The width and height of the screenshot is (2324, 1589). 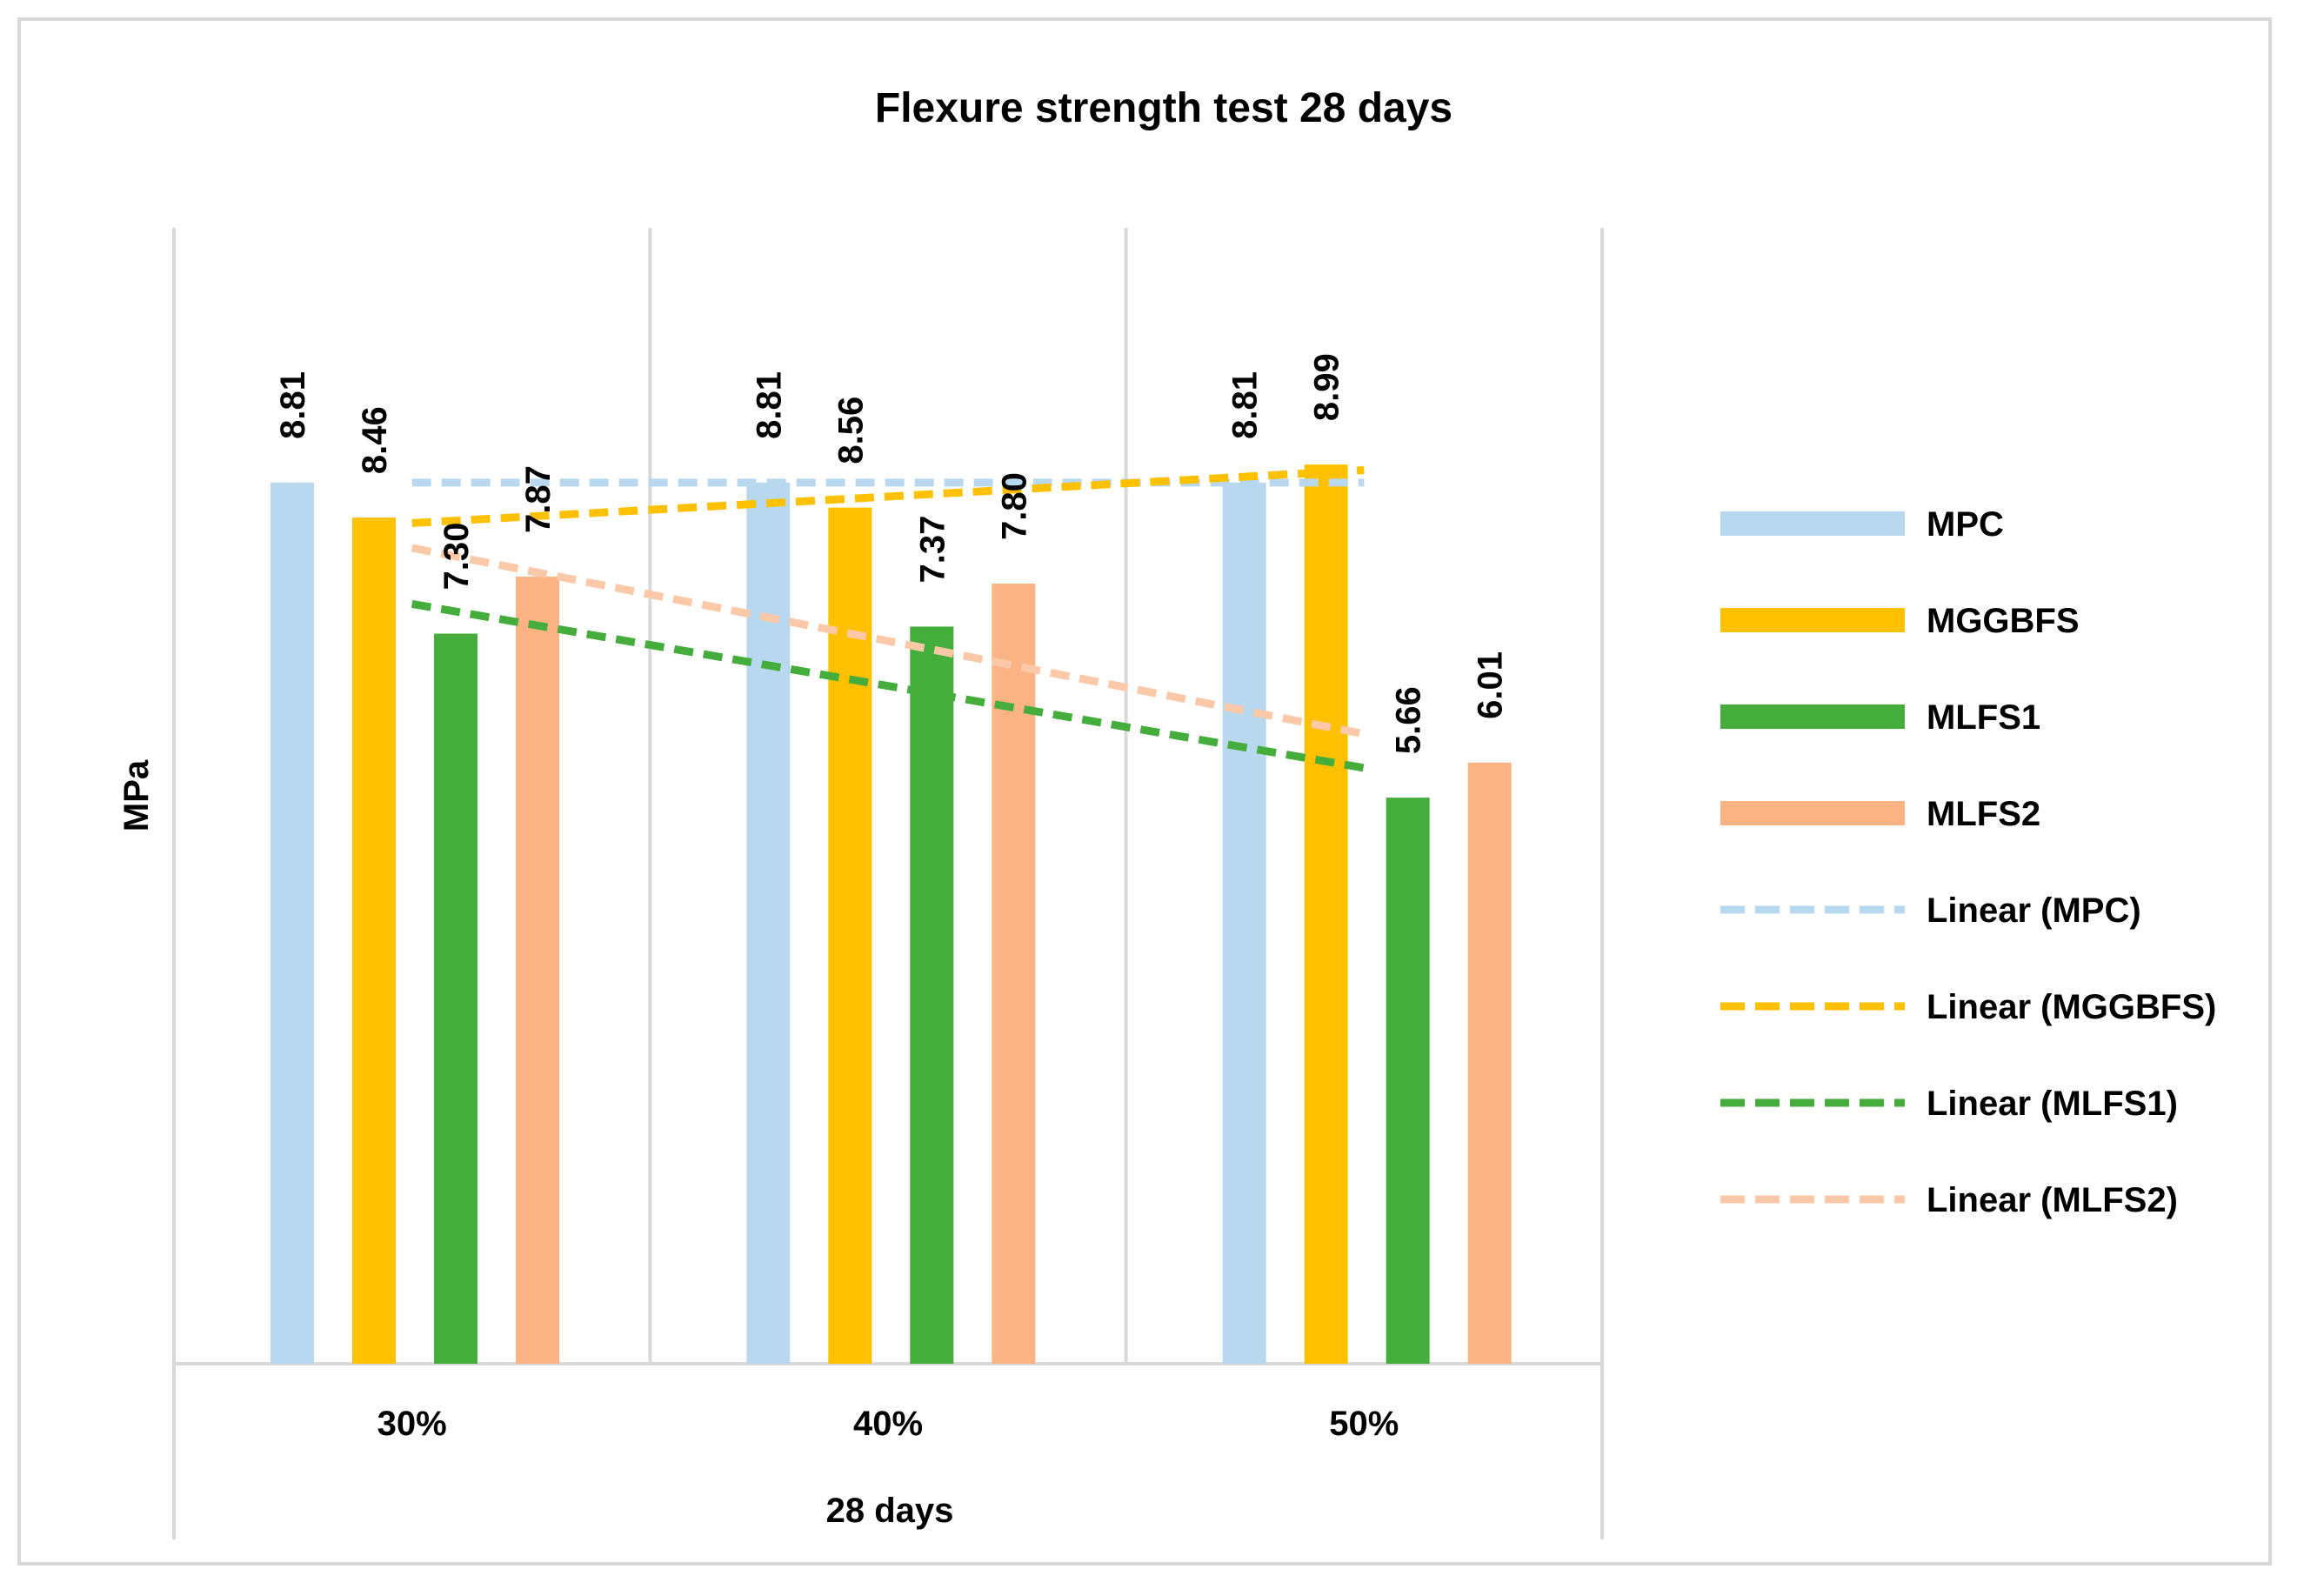 What do you see at coordinates (293, 405) in the screenshot?
I see `data-label-mpc-1: 8.81` at bounding box center [293, 405].